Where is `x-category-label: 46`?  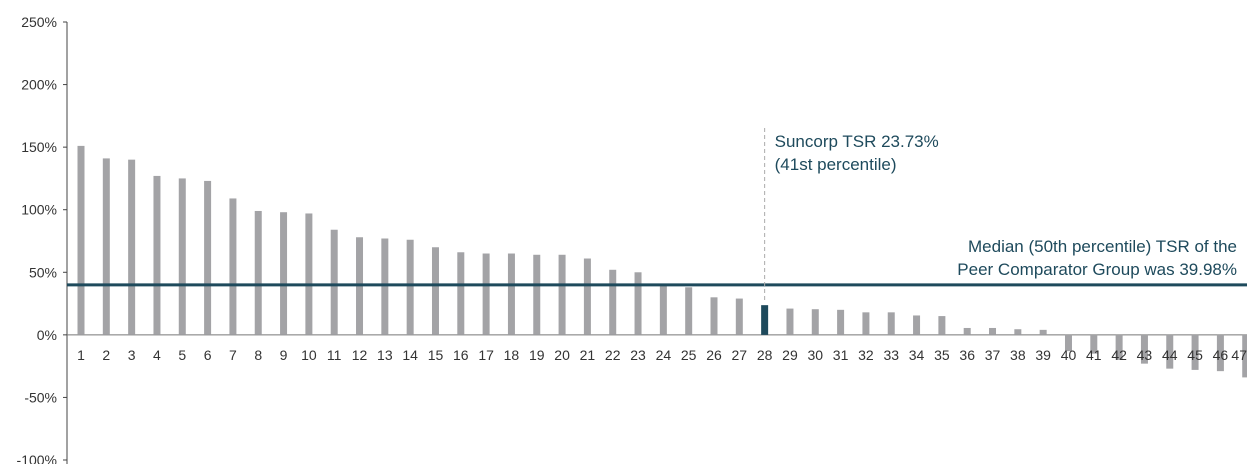
x-category-label: 46 is located at coordinates (1221, 355).